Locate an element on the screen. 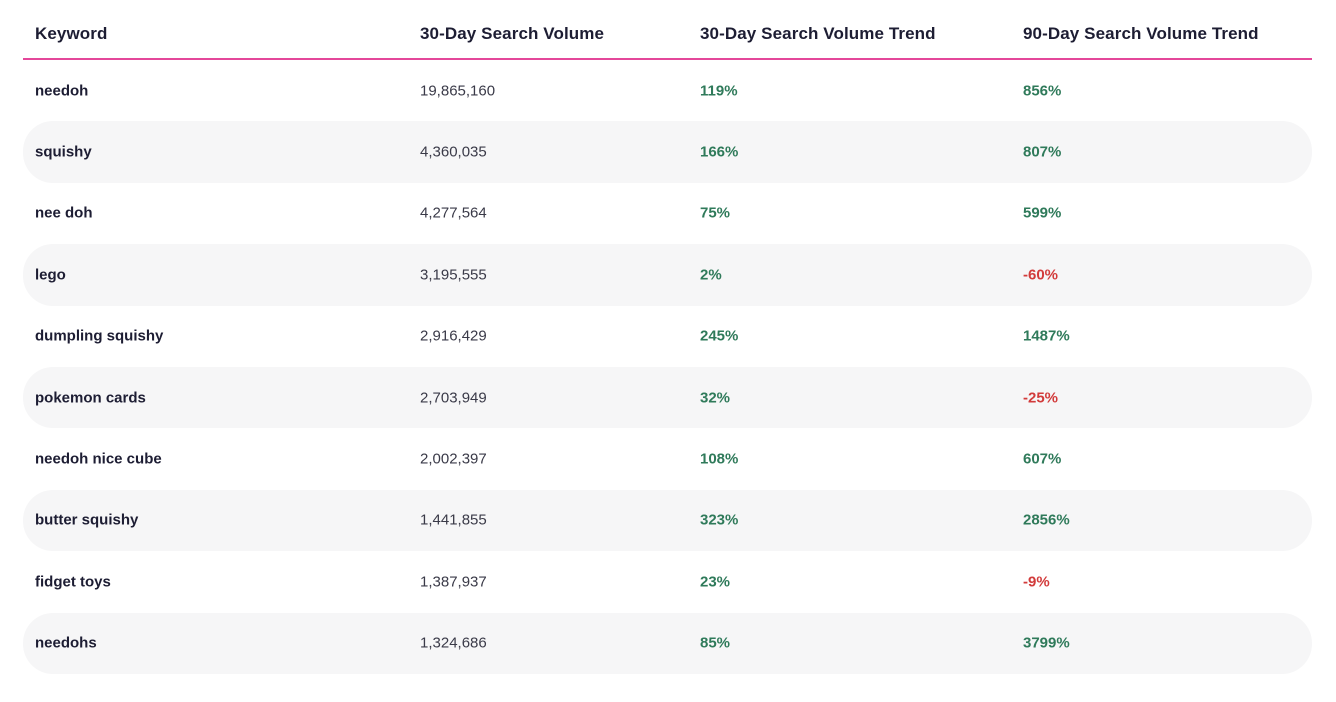 This screenshot has width=1336, height=702. trend-90-cell: 599% is located at coordinates (1042, 213).